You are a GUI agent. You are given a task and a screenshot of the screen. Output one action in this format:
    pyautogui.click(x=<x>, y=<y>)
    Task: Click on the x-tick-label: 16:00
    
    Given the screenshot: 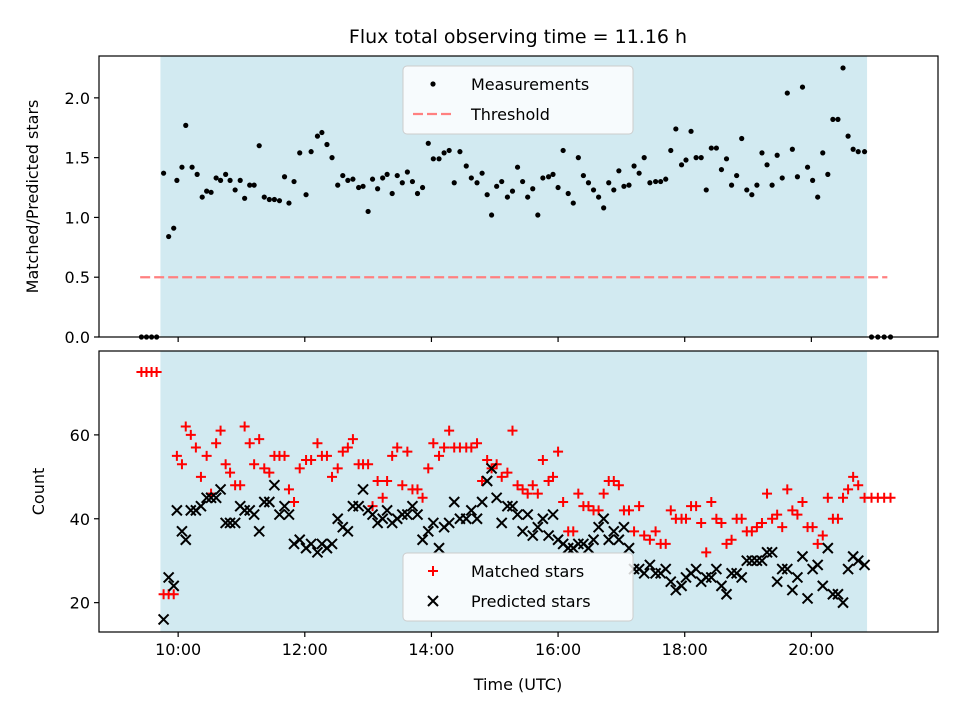 What is the action you would take?
    pyautogui.click(x=558, y=649)
    